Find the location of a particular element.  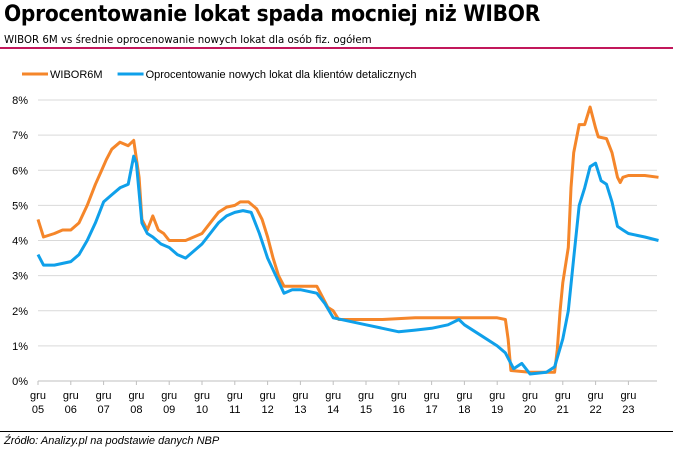

y-tick-label: 6% is located at coordinates (20, 171).